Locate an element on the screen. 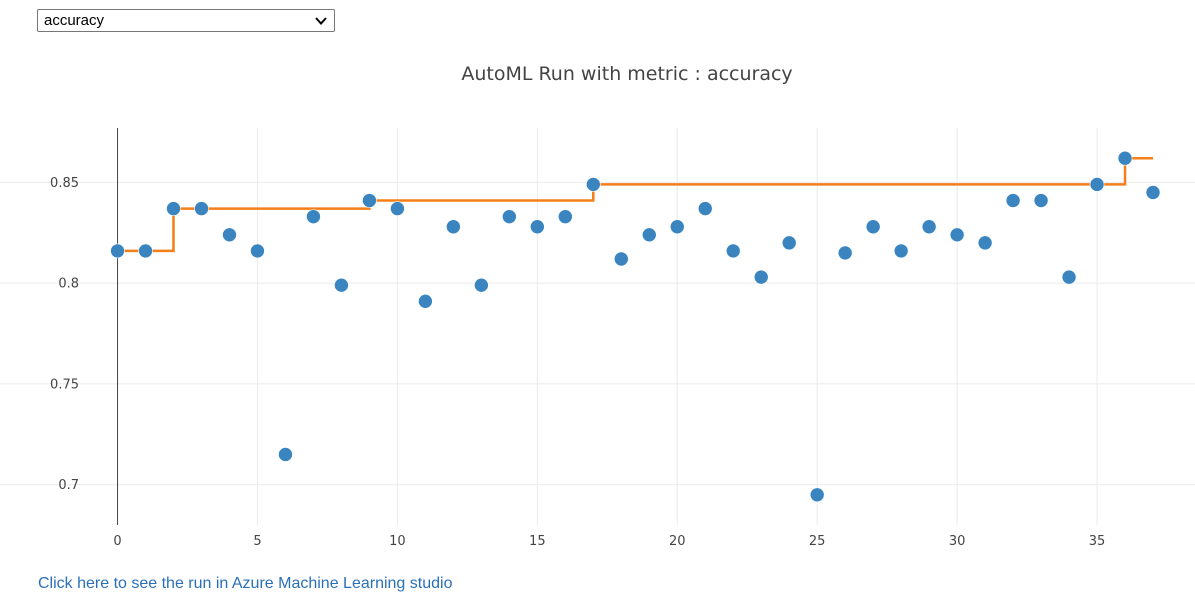 This screenshot has width=1195, height=604. chart-title: AutoML Run with metric : accuracy is located at coordinates (626, 74).